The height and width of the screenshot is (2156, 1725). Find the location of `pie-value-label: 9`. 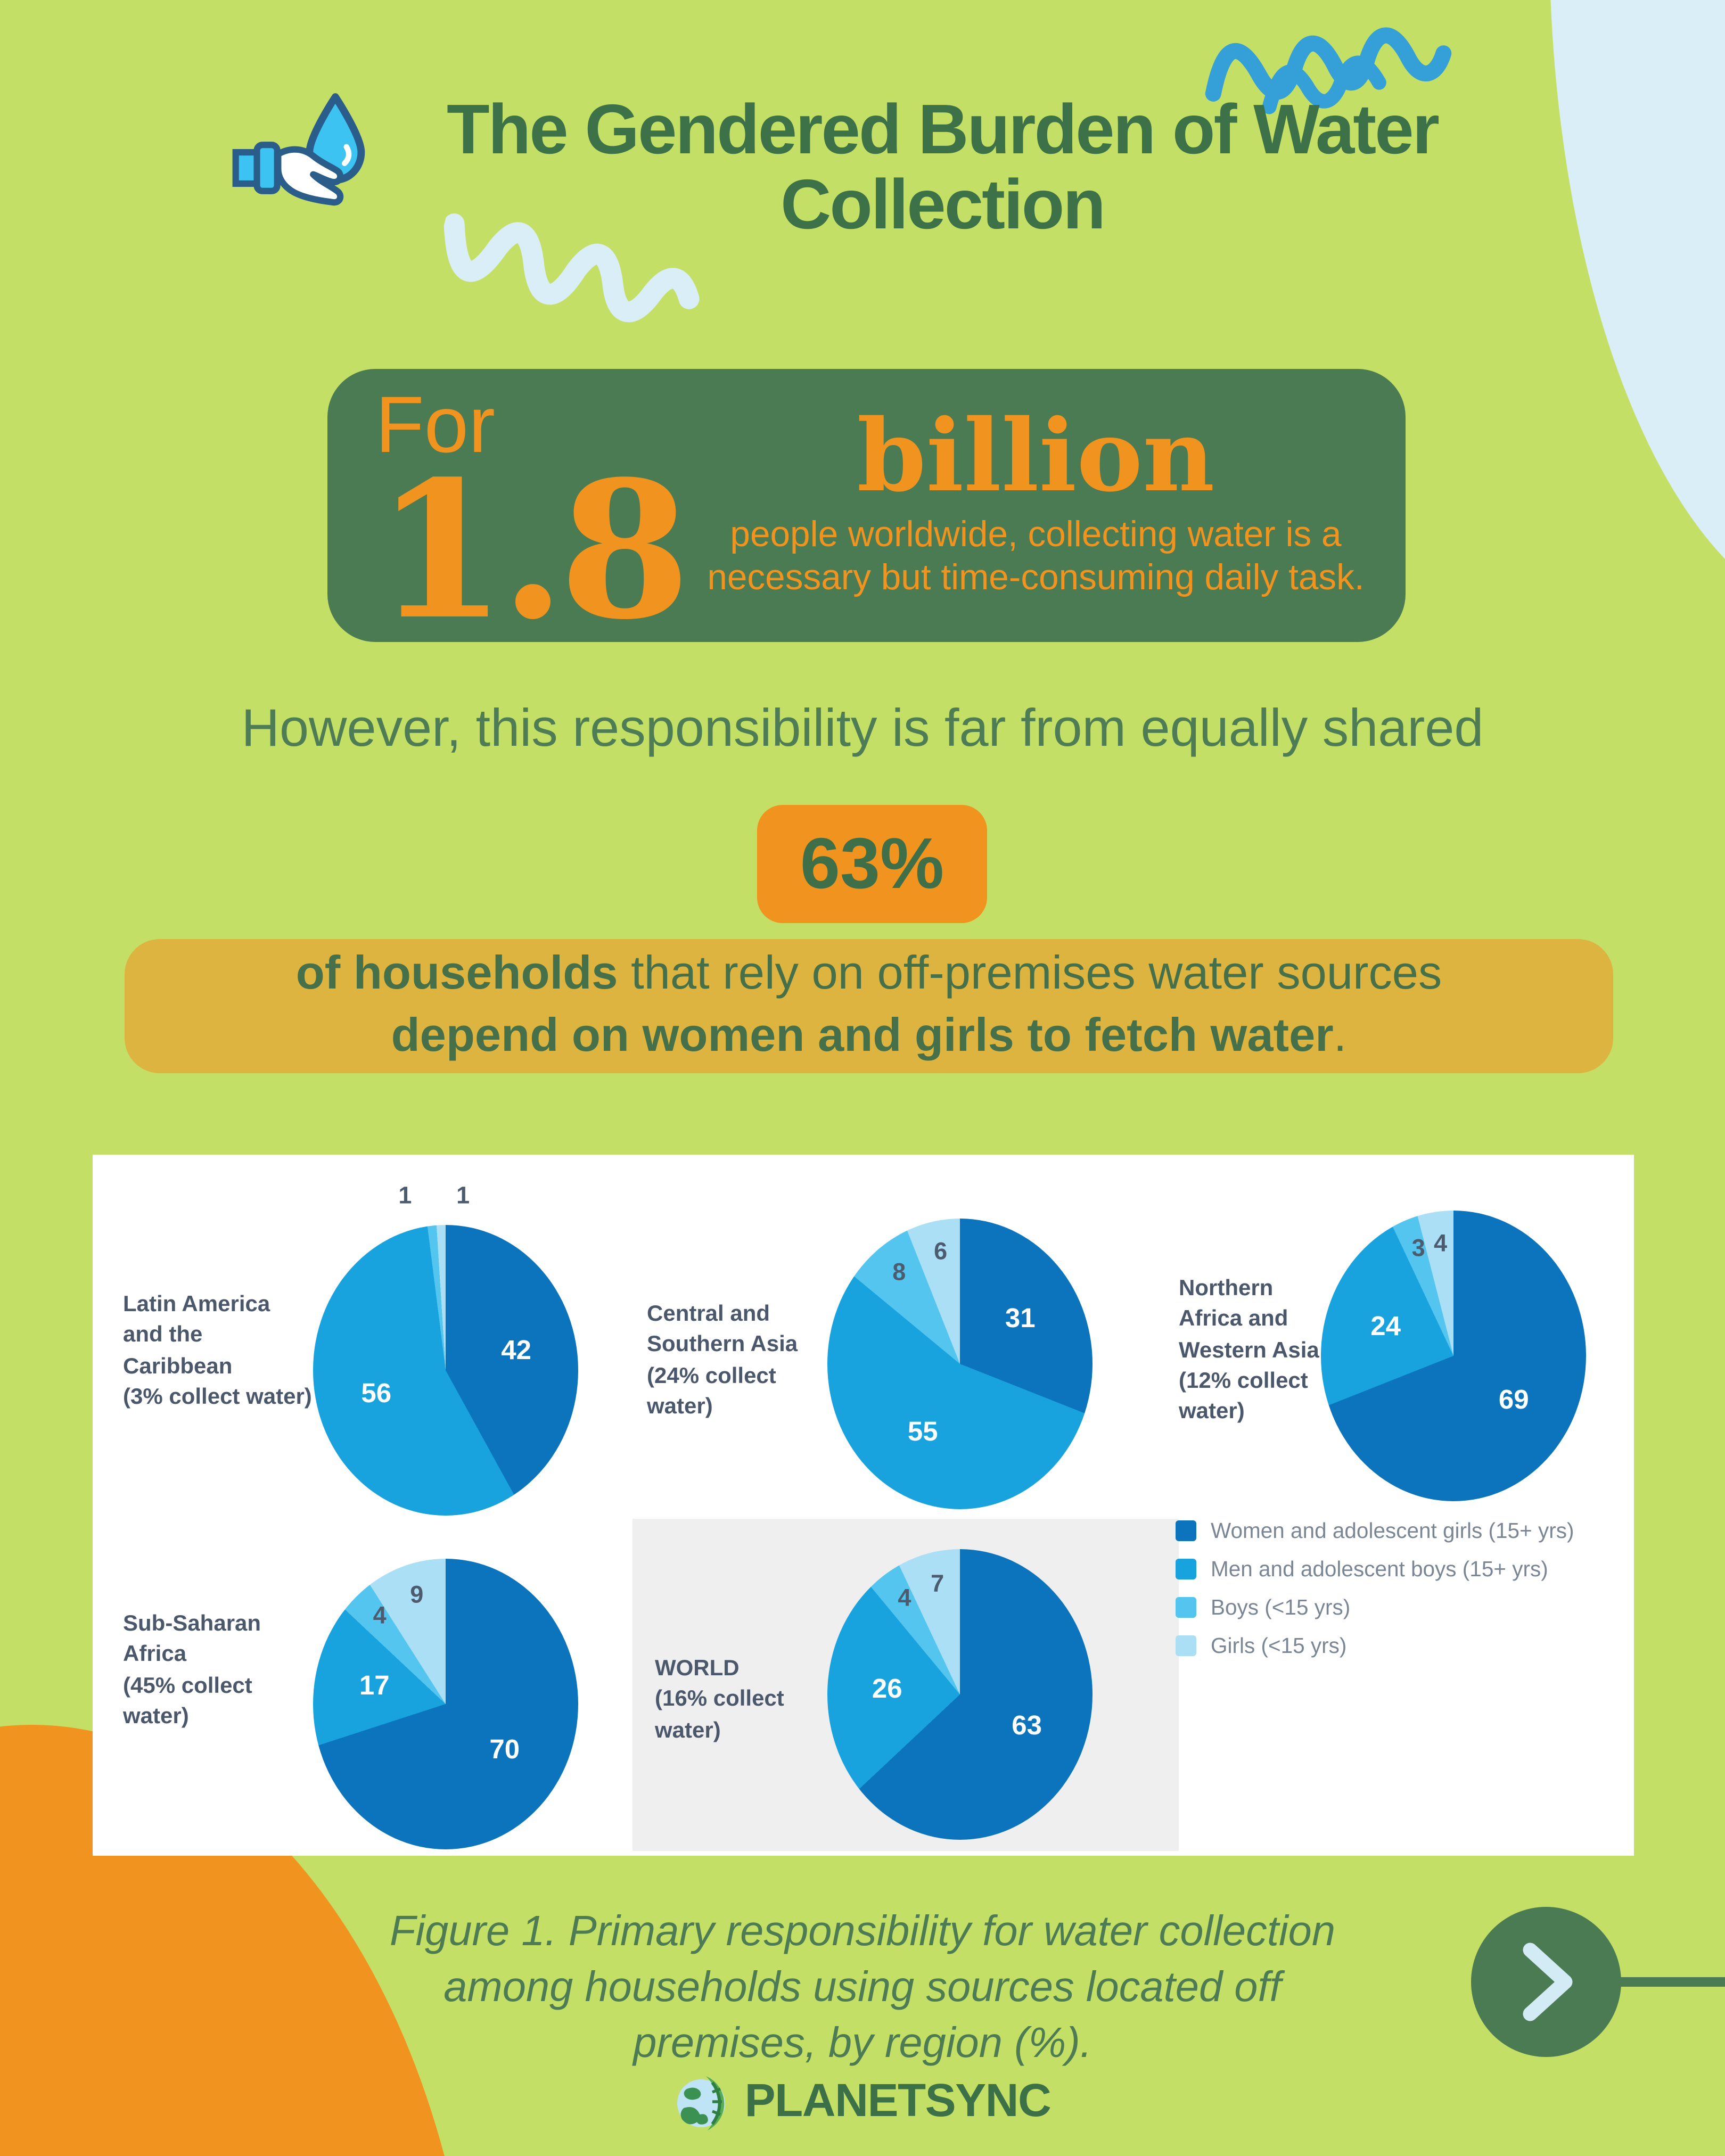

pie-value-label: 9 is located at coordinates (417, 1595).